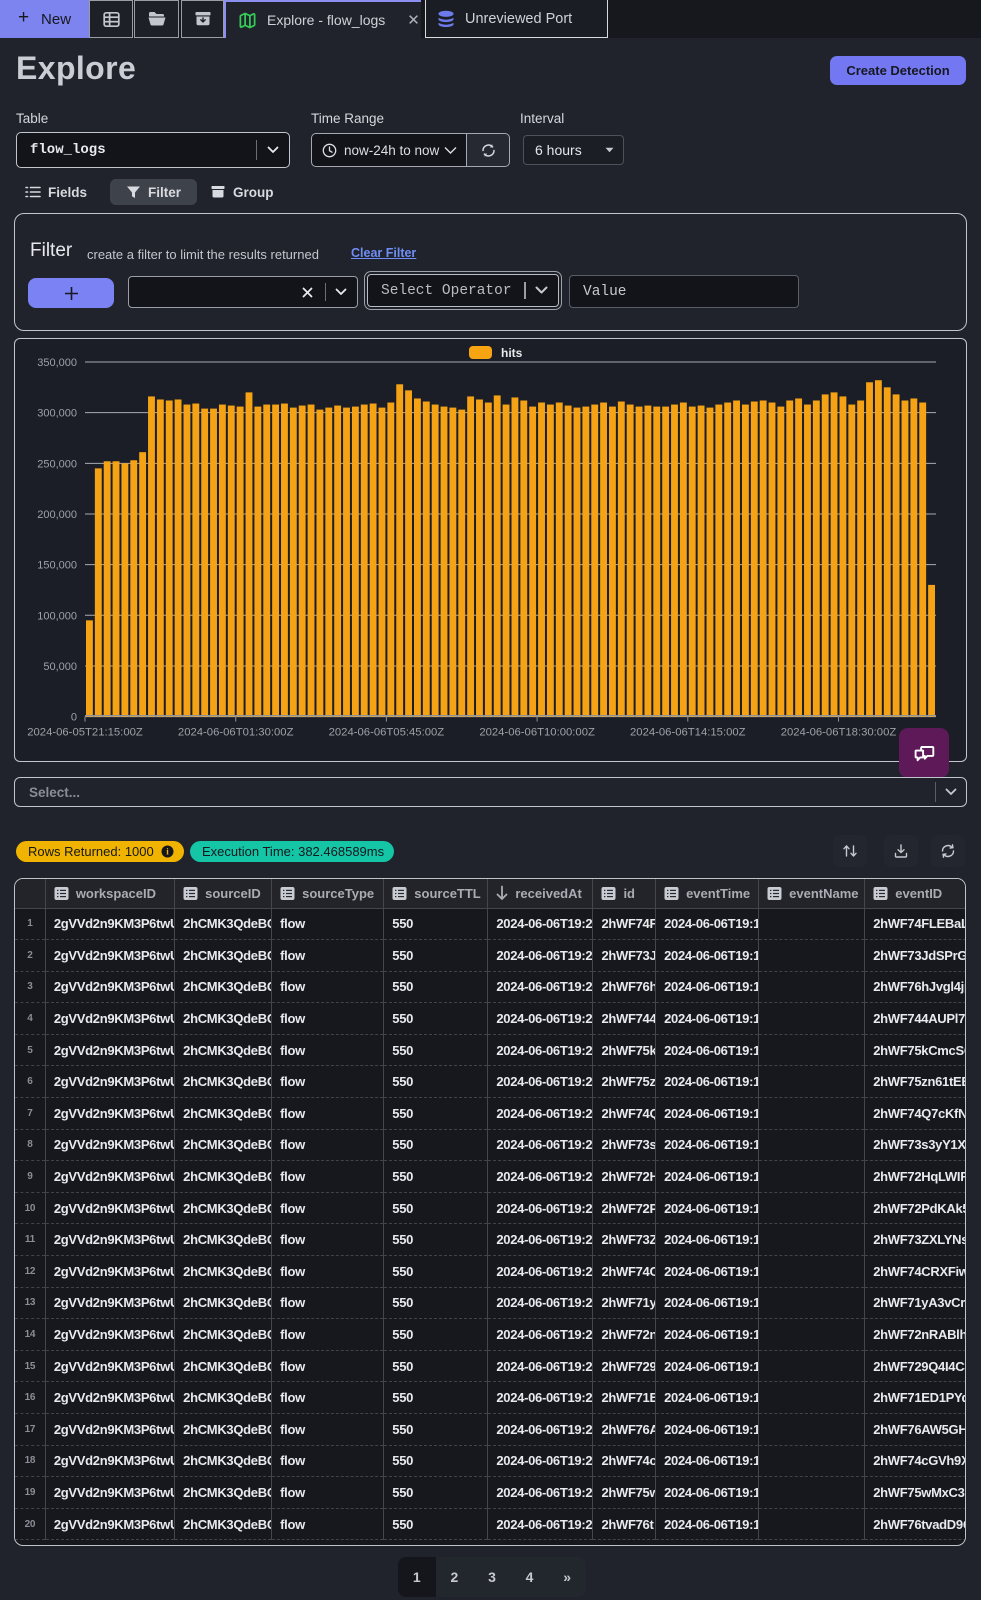 This screenshot has width=981, height=1600. I want to click on svg-text: 2024-06-06T14:15:00Z, so click(688, 733).